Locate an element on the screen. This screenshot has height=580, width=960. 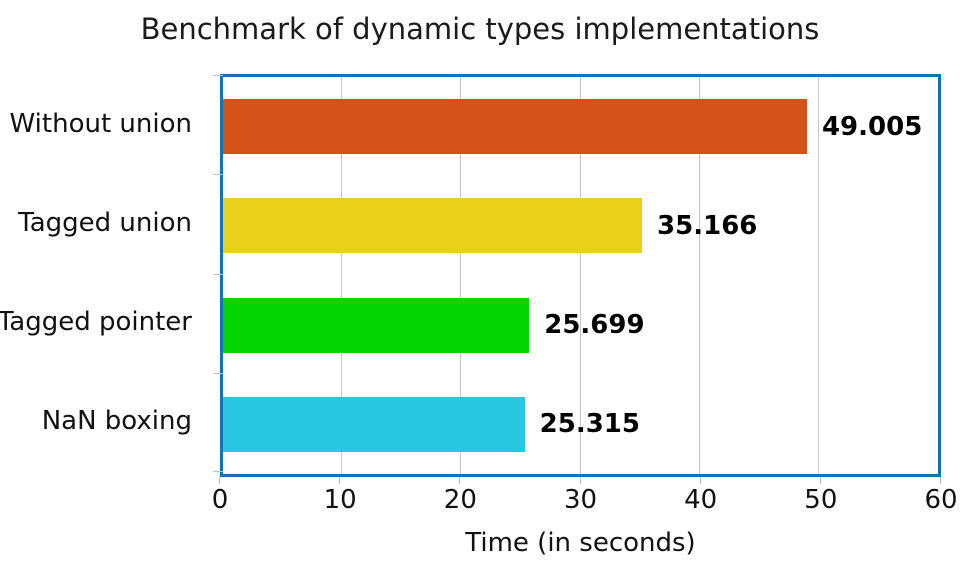
bar-value-label: 25.315 is located at coordinates (589, 424).